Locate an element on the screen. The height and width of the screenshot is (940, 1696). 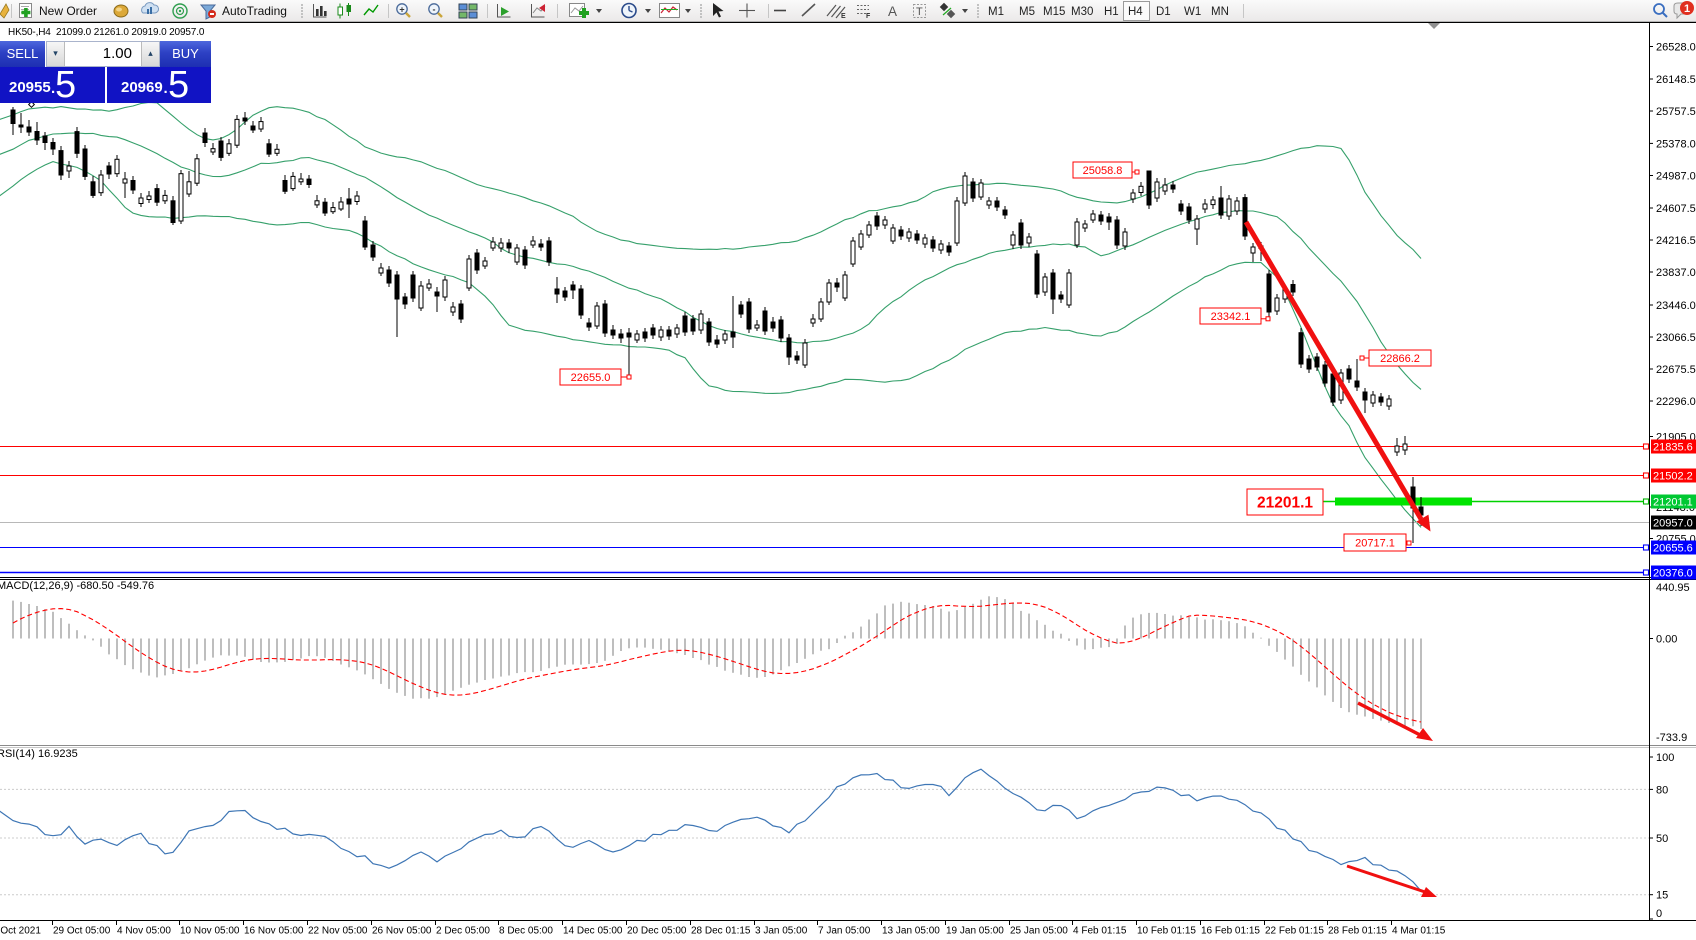
svg-text: MACD(12,26,9) -680.50 -549.76 is located at coordinates (77, 586).